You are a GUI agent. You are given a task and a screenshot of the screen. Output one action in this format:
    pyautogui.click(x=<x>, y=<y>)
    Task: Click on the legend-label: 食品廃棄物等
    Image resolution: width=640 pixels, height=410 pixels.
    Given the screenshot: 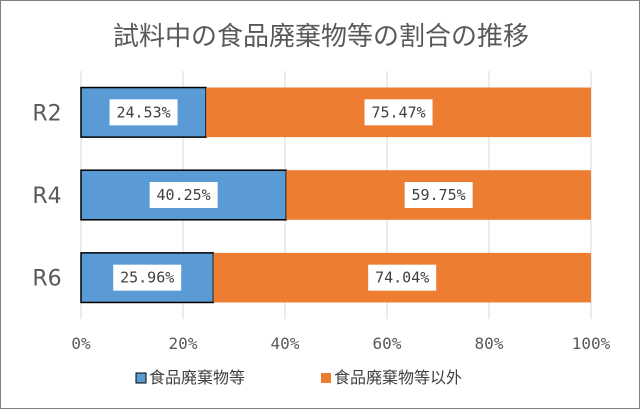 What is the action you would take?
    pyautogui.click(x=197, y=377)
    